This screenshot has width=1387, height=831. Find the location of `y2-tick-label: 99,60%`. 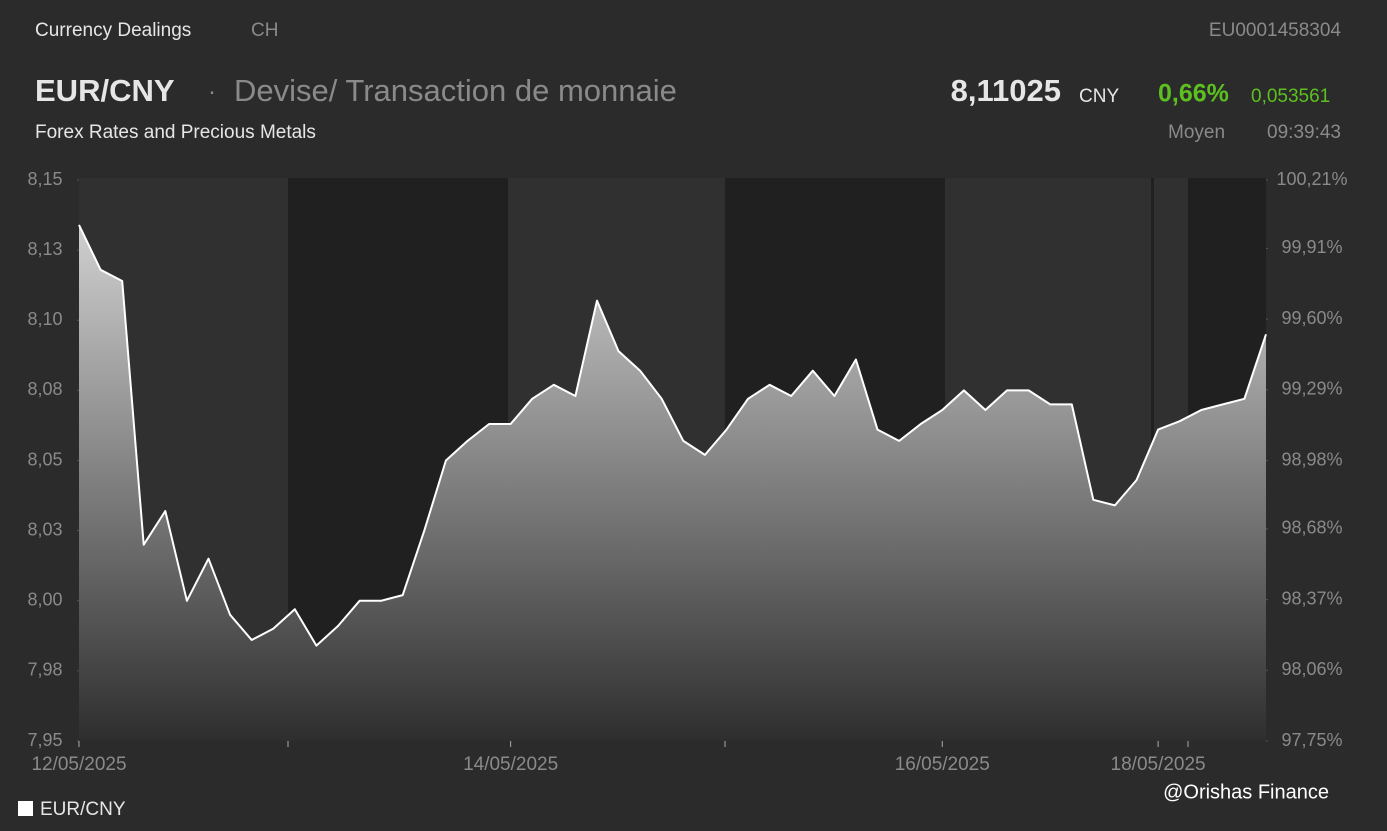

y2-tick-label: 99,60% is located at coordinates (1311, 318).